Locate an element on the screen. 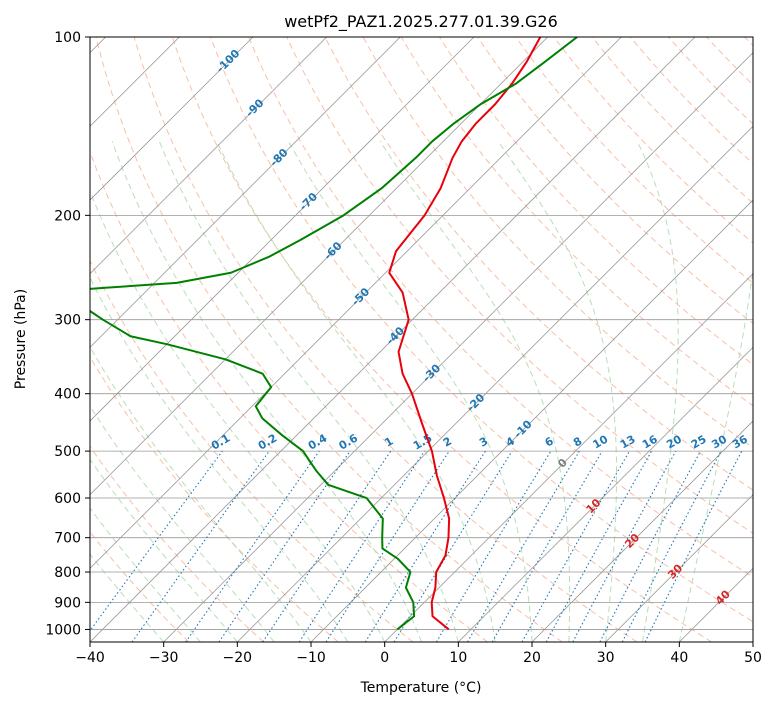 The width and height of the screenshot is (775, 708). x-tick-label: 40 is located at coordinates (679, 658).